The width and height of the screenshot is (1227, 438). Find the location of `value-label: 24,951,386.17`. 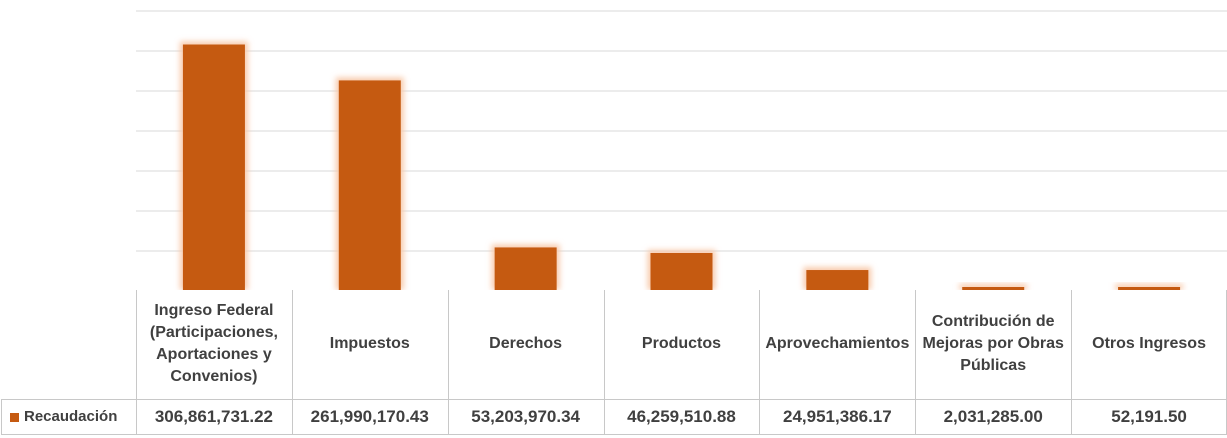

value-label: 24,951,386.17 is located at coordinates (837, 416).